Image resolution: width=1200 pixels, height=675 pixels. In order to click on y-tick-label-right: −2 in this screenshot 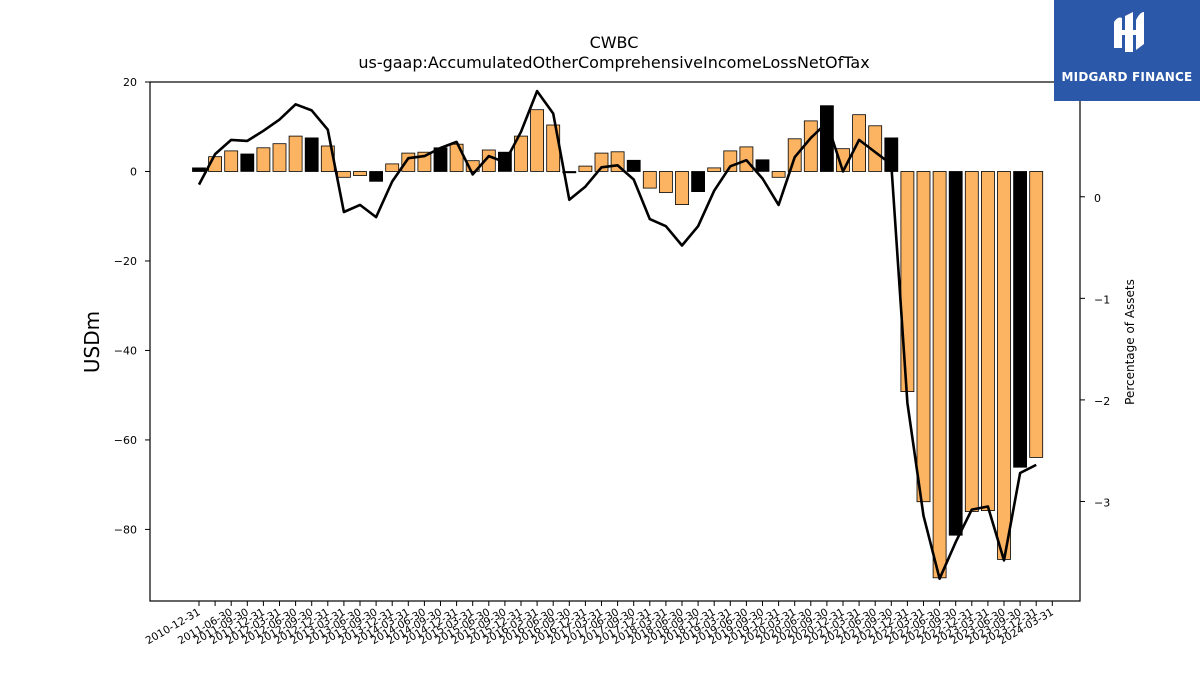, I will do `click(1102, 401)`.